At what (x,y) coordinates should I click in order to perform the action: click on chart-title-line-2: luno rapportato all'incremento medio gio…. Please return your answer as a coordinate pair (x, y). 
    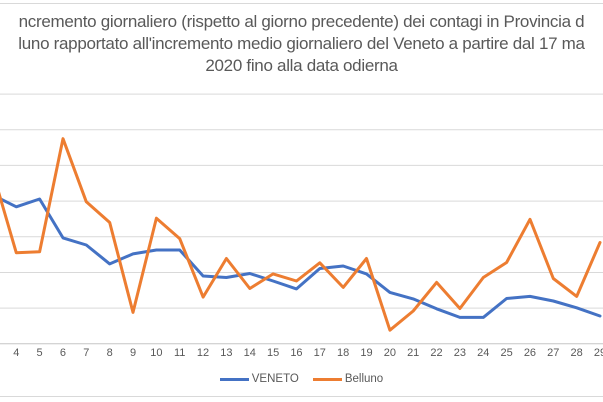
    Looking at the image, I should click on (301, 43).